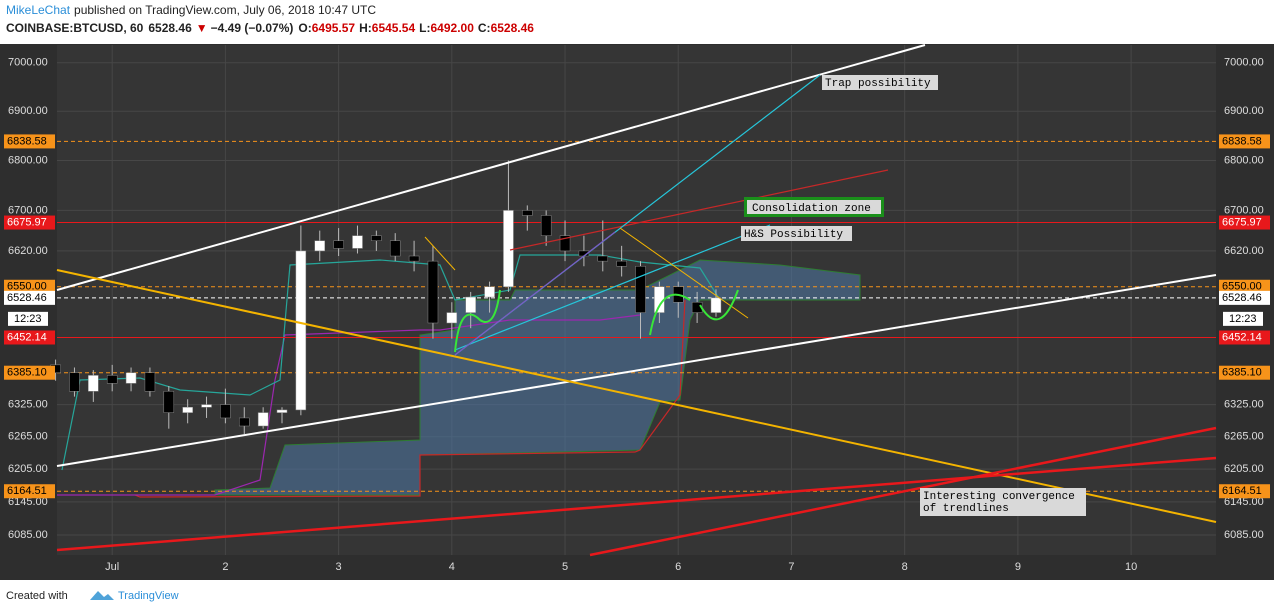 This screenshot has height=613, width=1274. Describe the element at coordinates (37, 596) in the screenshot. I see `footer-text: Created with` at that location.